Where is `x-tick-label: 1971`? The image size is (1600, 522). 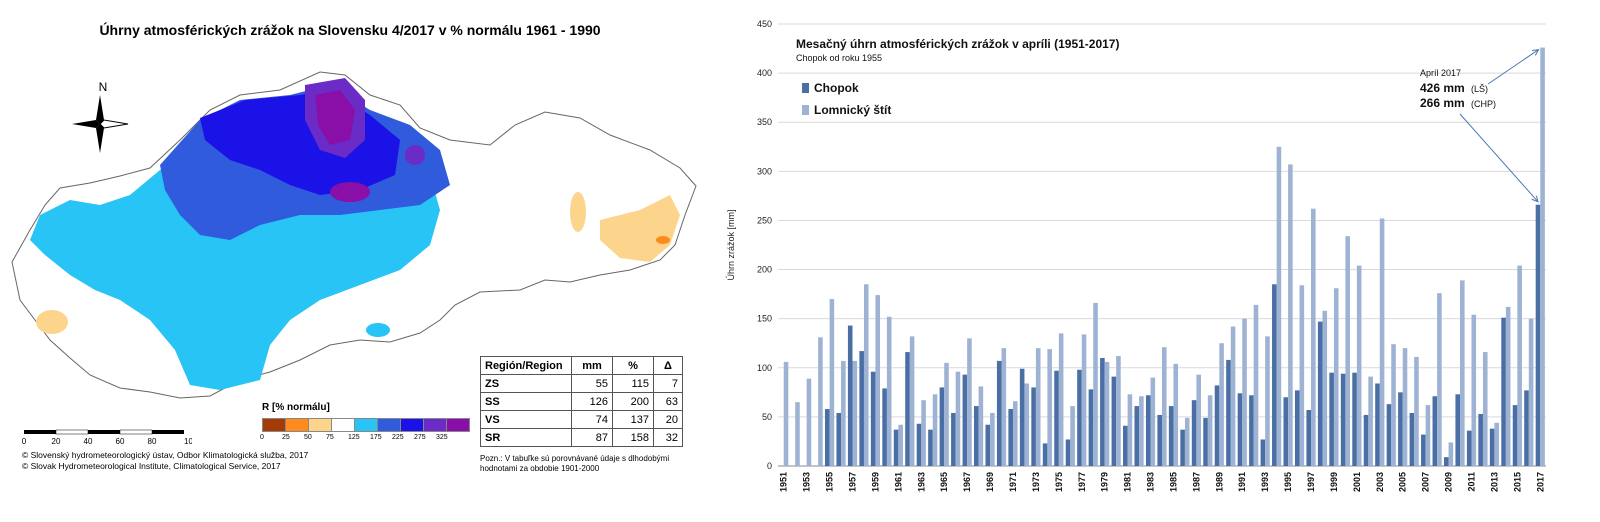
x-tick-label: 1971 is located at coordinates (1013, 482).